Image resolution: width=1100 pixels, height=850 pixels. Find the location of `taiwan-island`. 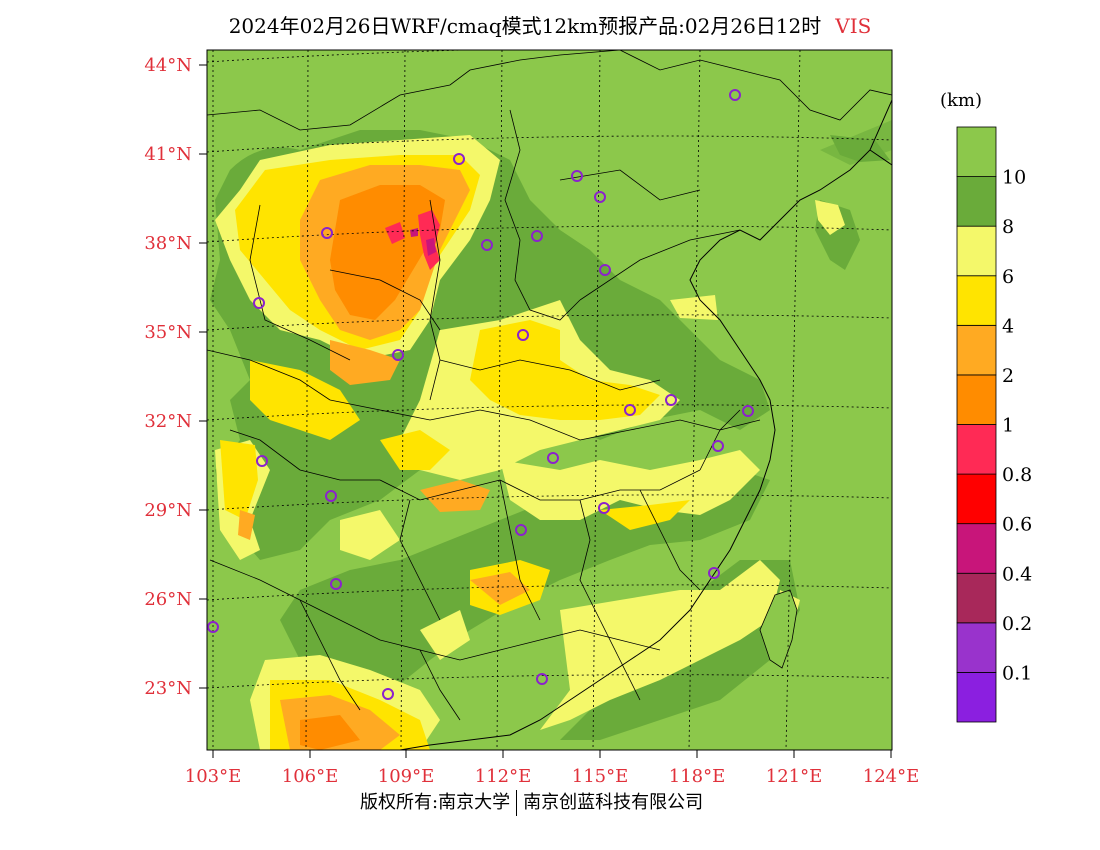

taiwan-island is located at coordinates (778, 629).